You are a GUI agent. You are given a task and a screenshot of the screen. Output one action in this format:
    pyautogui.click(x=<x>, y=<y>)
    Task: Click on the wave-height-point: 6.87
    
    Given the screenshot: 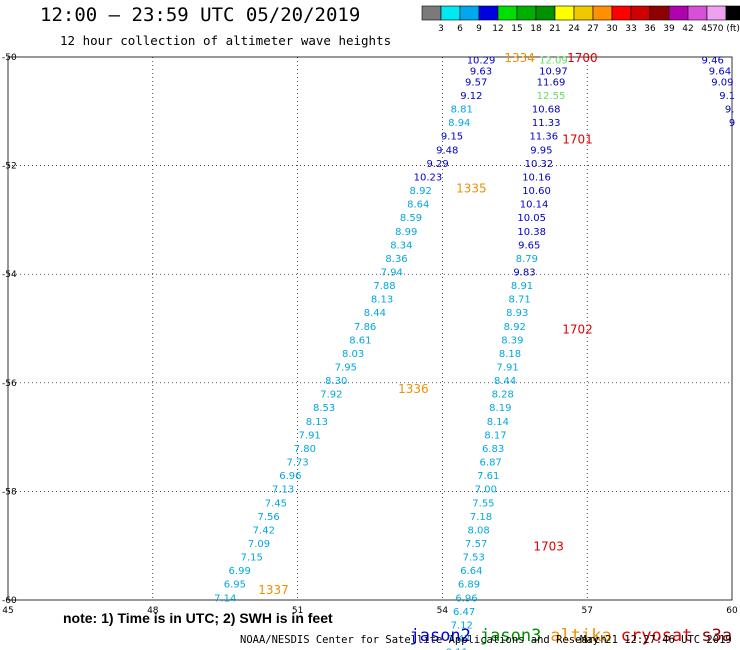 What is the action you would take?
    pyautogui.click(x=491, y=463)
    